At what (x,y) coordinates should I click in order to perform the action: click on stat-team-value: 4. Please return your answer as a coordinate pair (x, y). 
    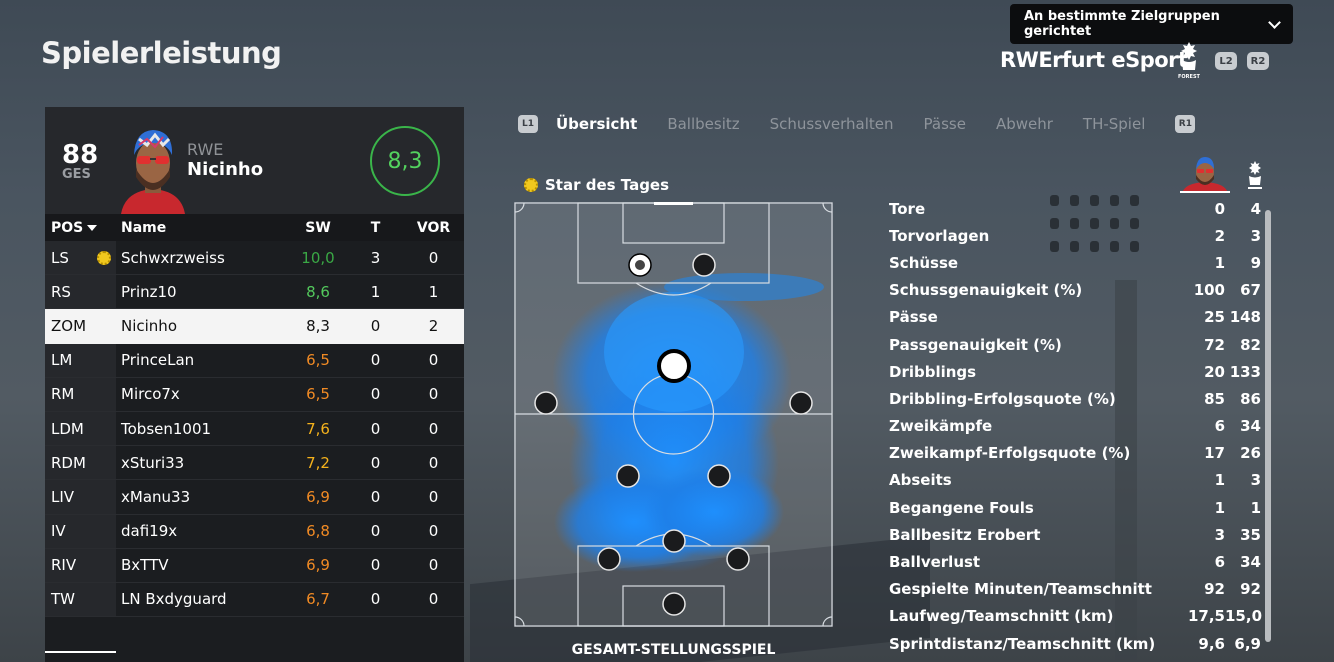
    Looking at the image, I should click on (1255, 208).